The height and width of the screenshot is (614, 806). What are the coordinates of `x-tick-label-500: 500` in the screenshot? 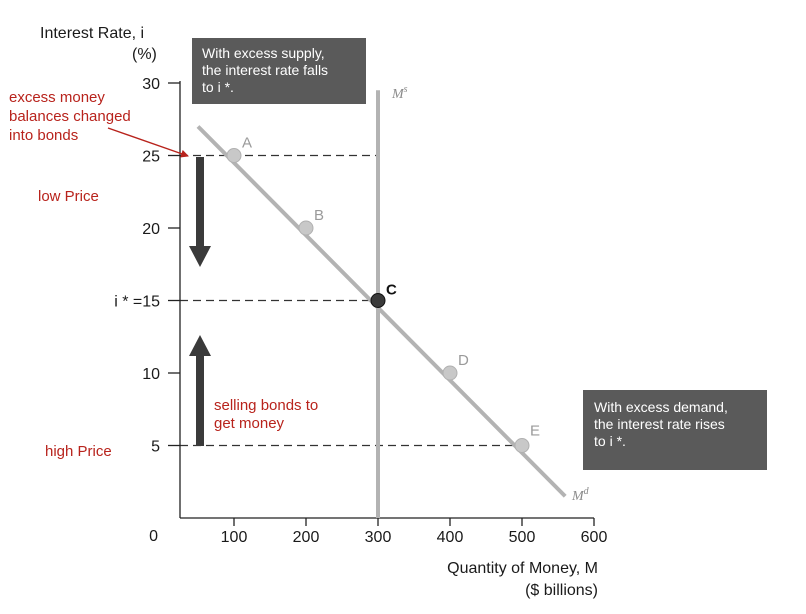 It's located at (522, 537).